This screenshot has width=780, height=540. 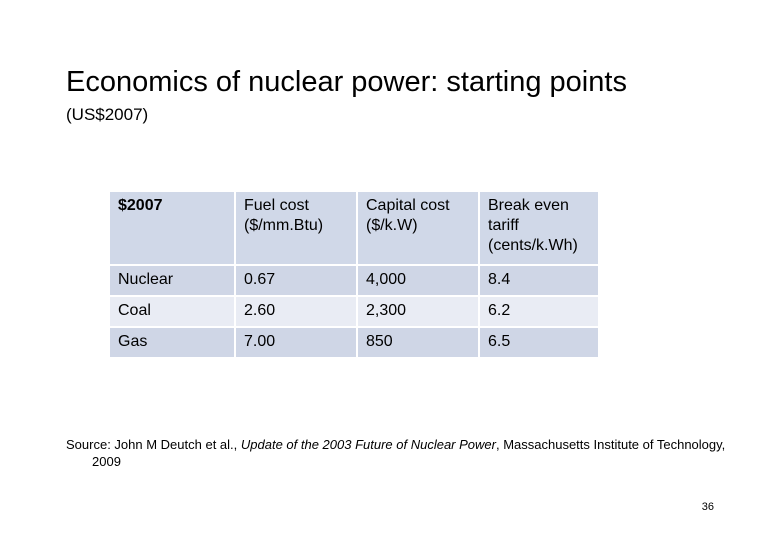 What do you see at coordinates (153, 444) in the screenshot?
I see `source-prefix: Source: John M Deutch et al.,` at bounding box center [153, 444].